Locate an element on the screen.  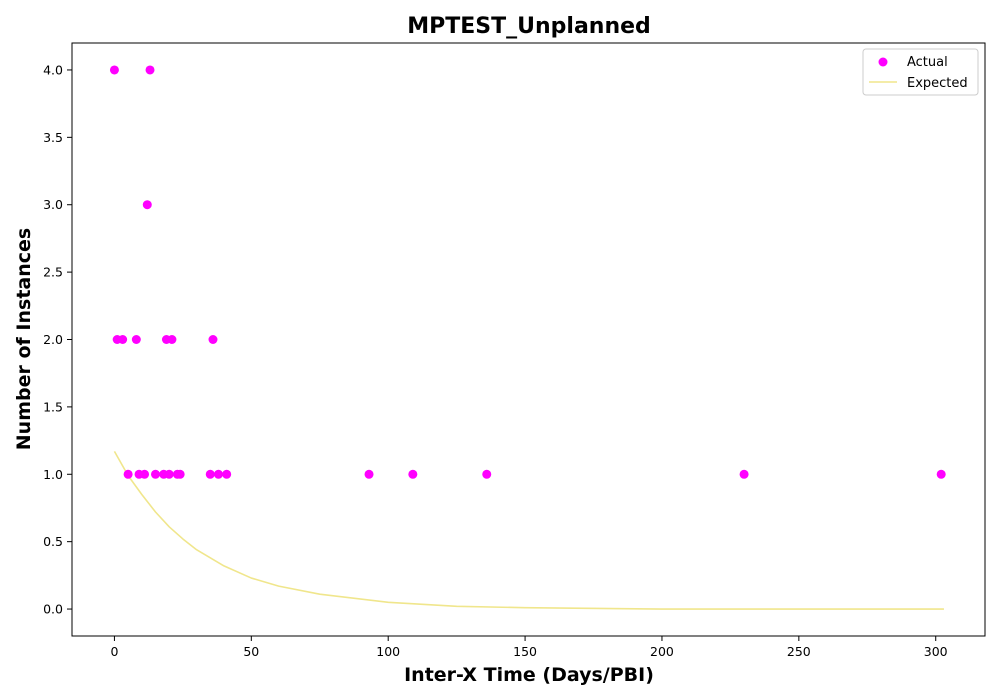
legend-box is located at coordinates (920, 72).